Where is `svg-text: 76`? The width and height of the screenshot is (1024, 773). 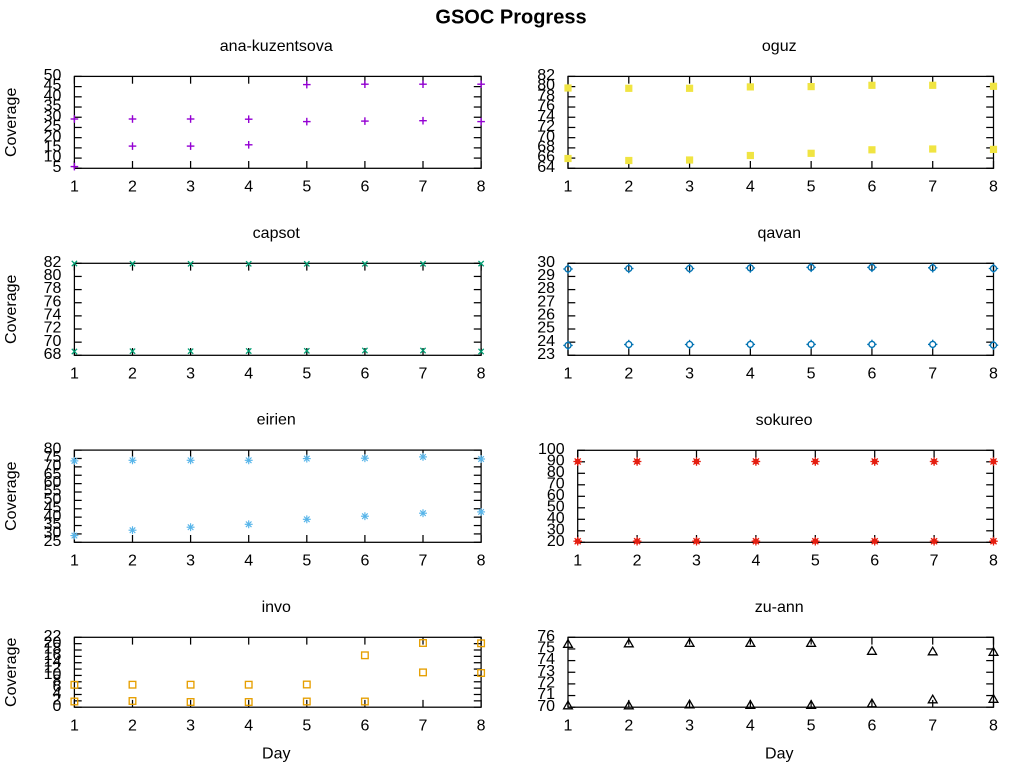 svg-text: 76 is located at coordinates (53, 301).